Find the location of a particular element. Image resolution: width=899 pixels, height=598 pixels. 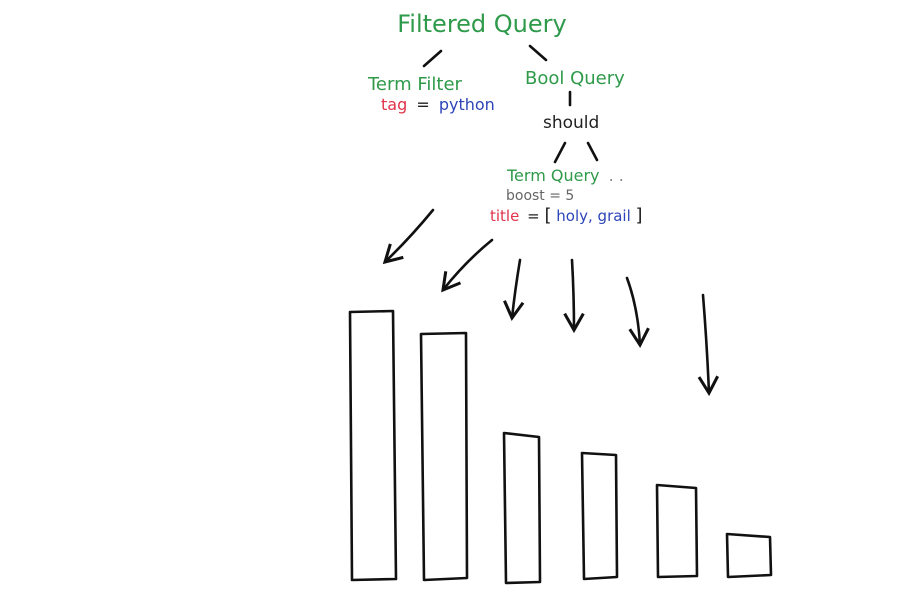

term-filter-eq: = is located at coordinates (422, 104).